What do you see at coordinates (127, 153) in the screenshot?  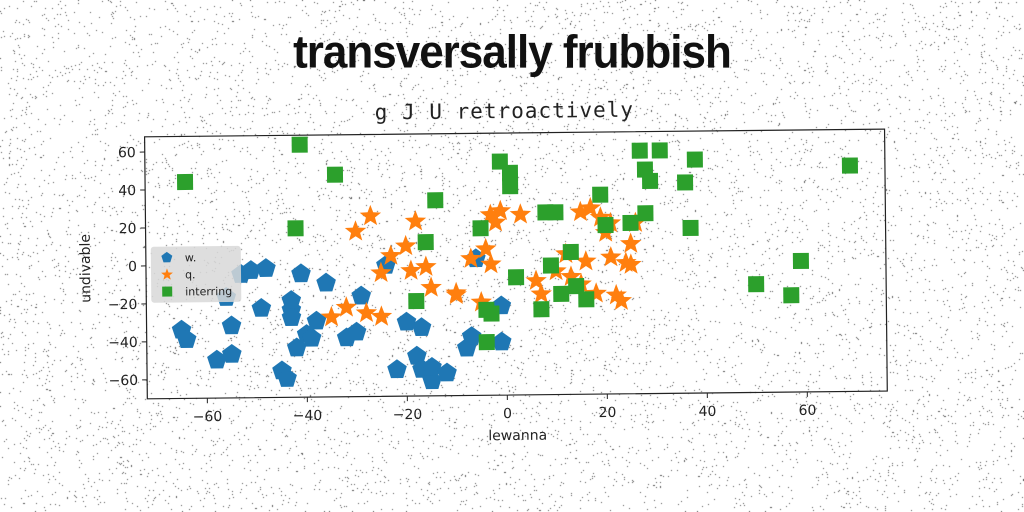 I see `y-tick-label: 60` at bounding box center [127, 153].